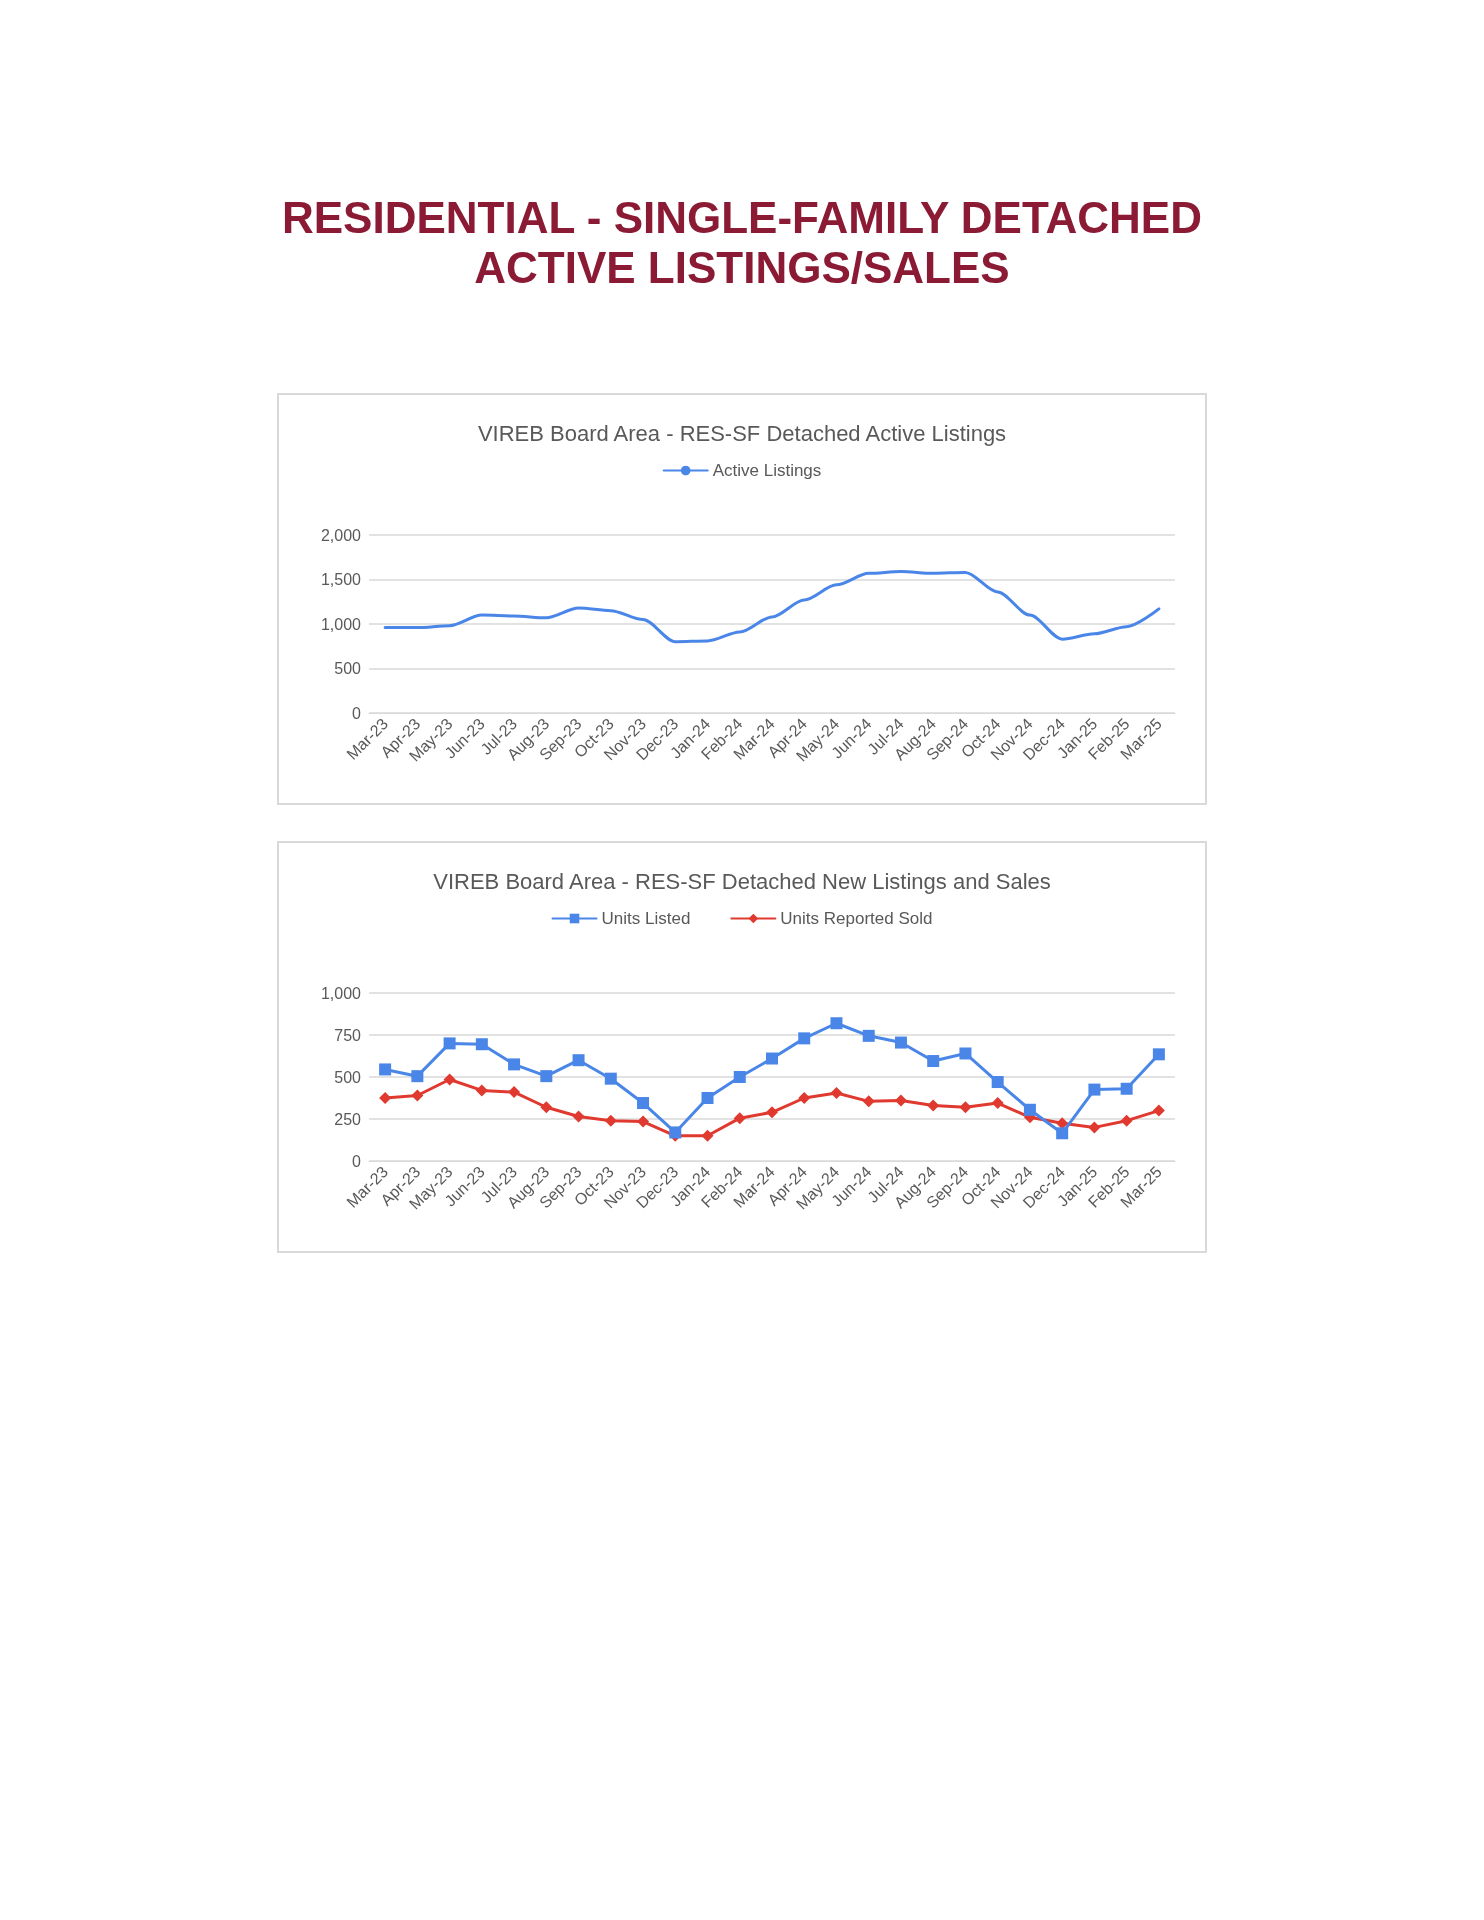  What do you see at coordinates (856, 918) in the screenshot?
I see `legend-label: Units Reported Sold` at bounding box center [856, 918].